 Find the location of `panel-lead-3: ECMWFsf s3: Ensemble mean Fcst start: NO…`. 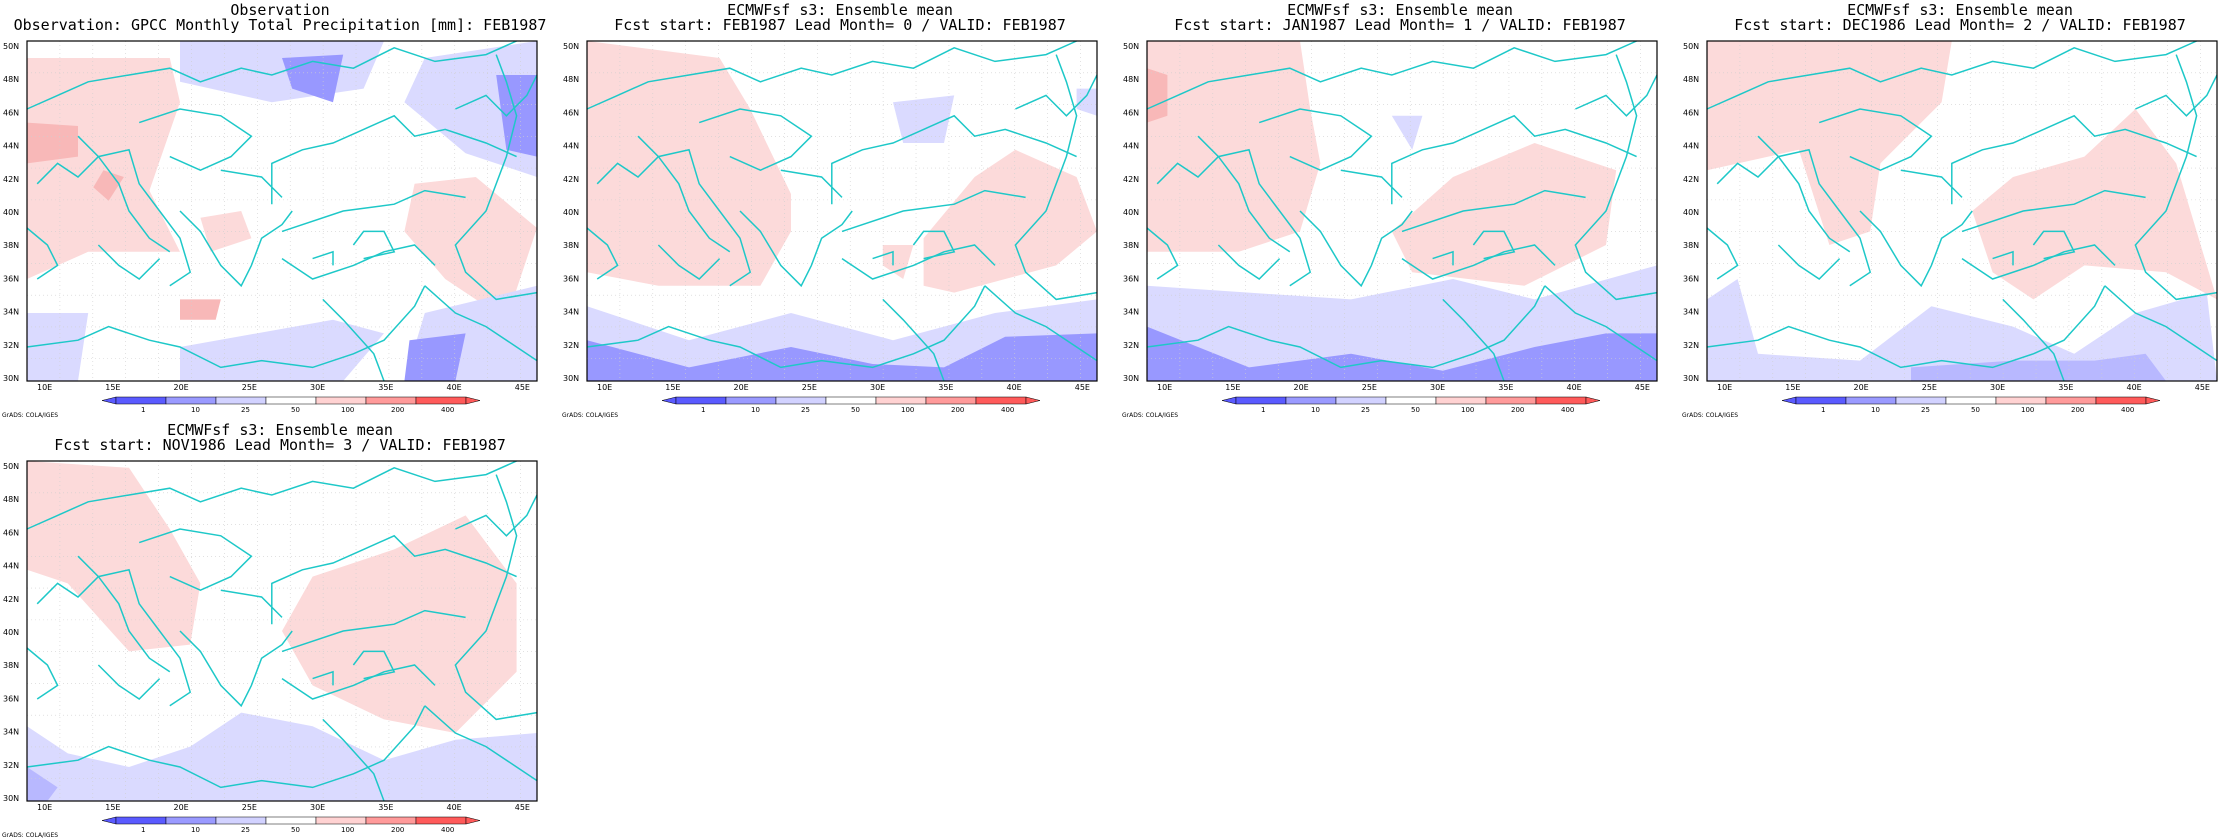

panel-lead-3: ECMWFsf s3: Ensemble mean Fcst start: NO… is located at coordinates (280, 630).